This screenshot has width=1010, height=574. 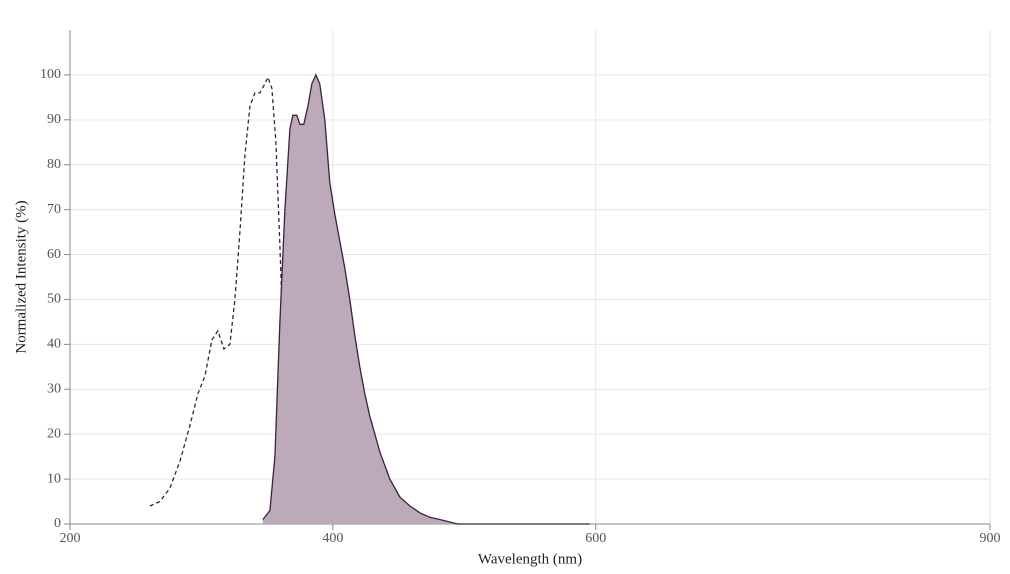 What do you see at coordinates (54, 344) in the screenshot?
I see `y-tick-label: 40` at bounding box center [54, 344].